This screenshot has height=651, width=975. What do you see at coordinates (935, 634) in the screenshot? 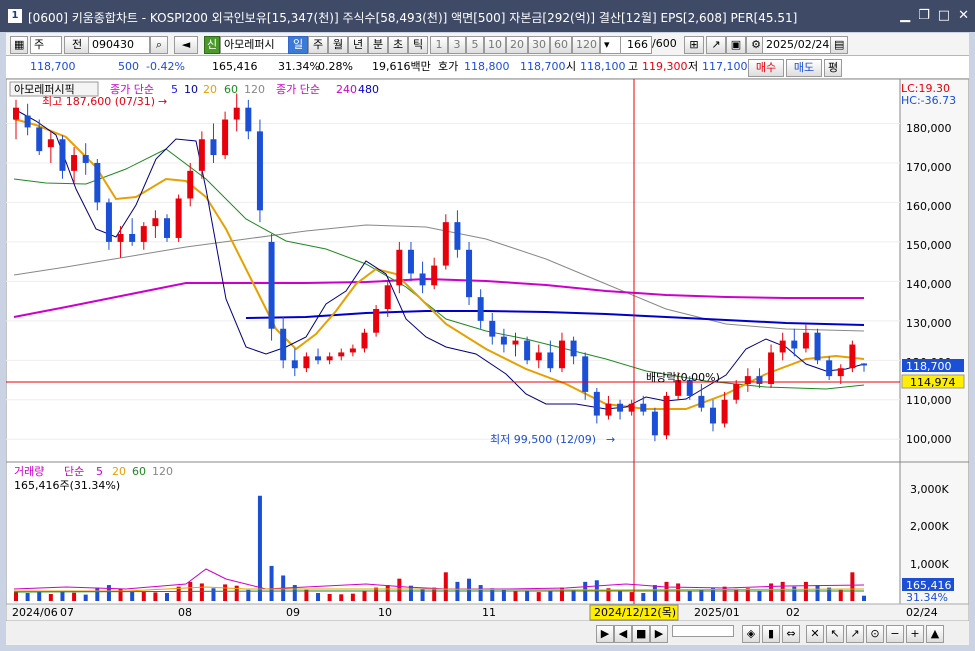
I see `scroll-end-icon: ▲` at bounding box center [935, 634].